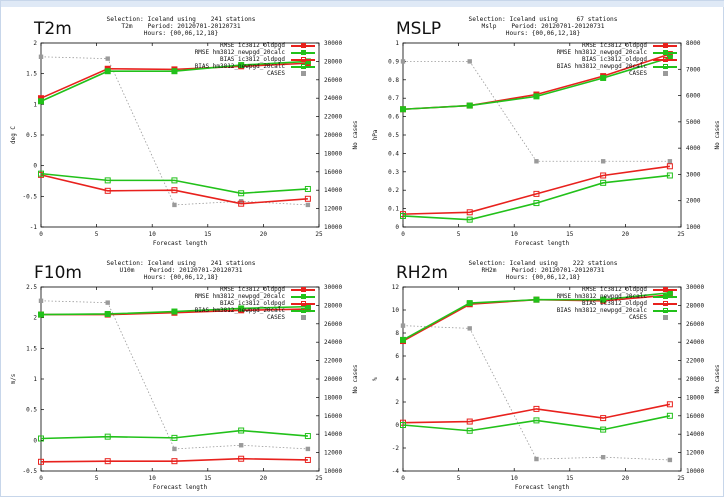 The width and height of the screenshot is (724, 498). I want to click on y2-tick-label: 16000, so click(333, 416).